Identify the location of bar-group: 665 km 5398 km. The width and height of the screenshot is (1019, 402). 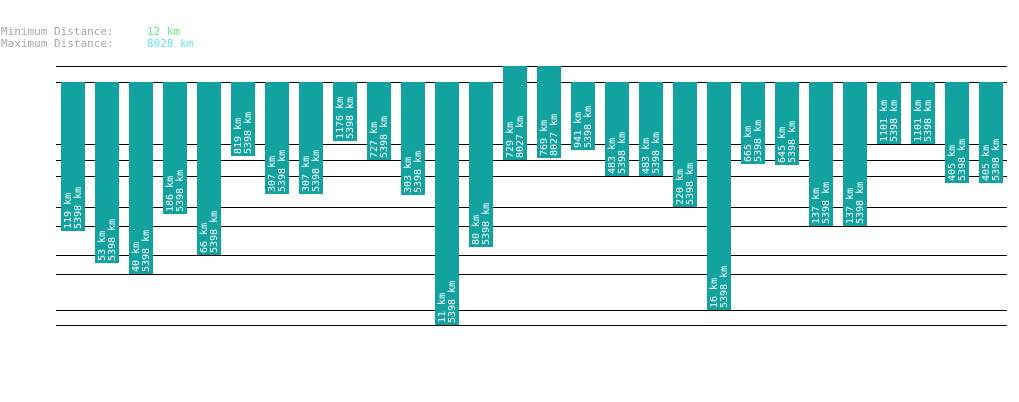
(753, 123).